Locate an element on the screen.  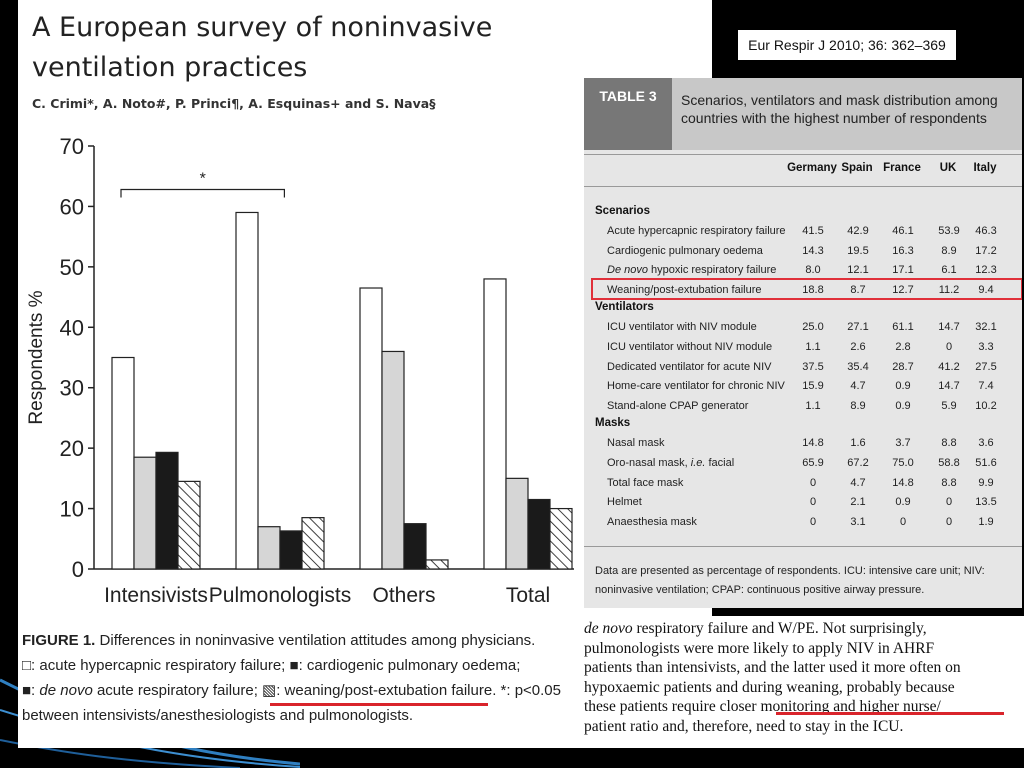
bar-2-intensivists is located at coordinates (145, 513).